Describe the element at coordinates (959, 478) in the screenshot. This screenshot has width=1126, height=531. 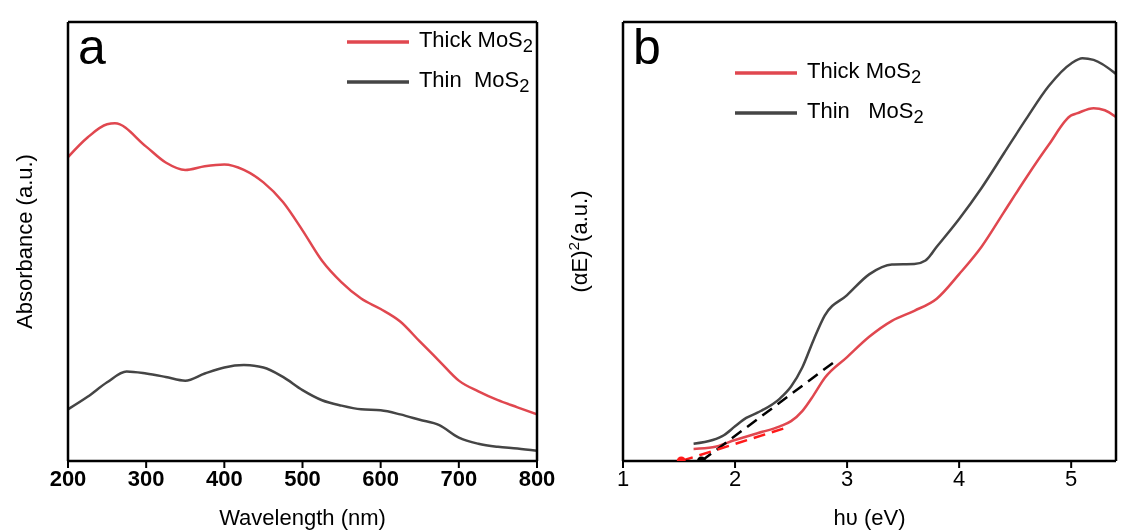
I see `x-tick-label: 4` at that location.